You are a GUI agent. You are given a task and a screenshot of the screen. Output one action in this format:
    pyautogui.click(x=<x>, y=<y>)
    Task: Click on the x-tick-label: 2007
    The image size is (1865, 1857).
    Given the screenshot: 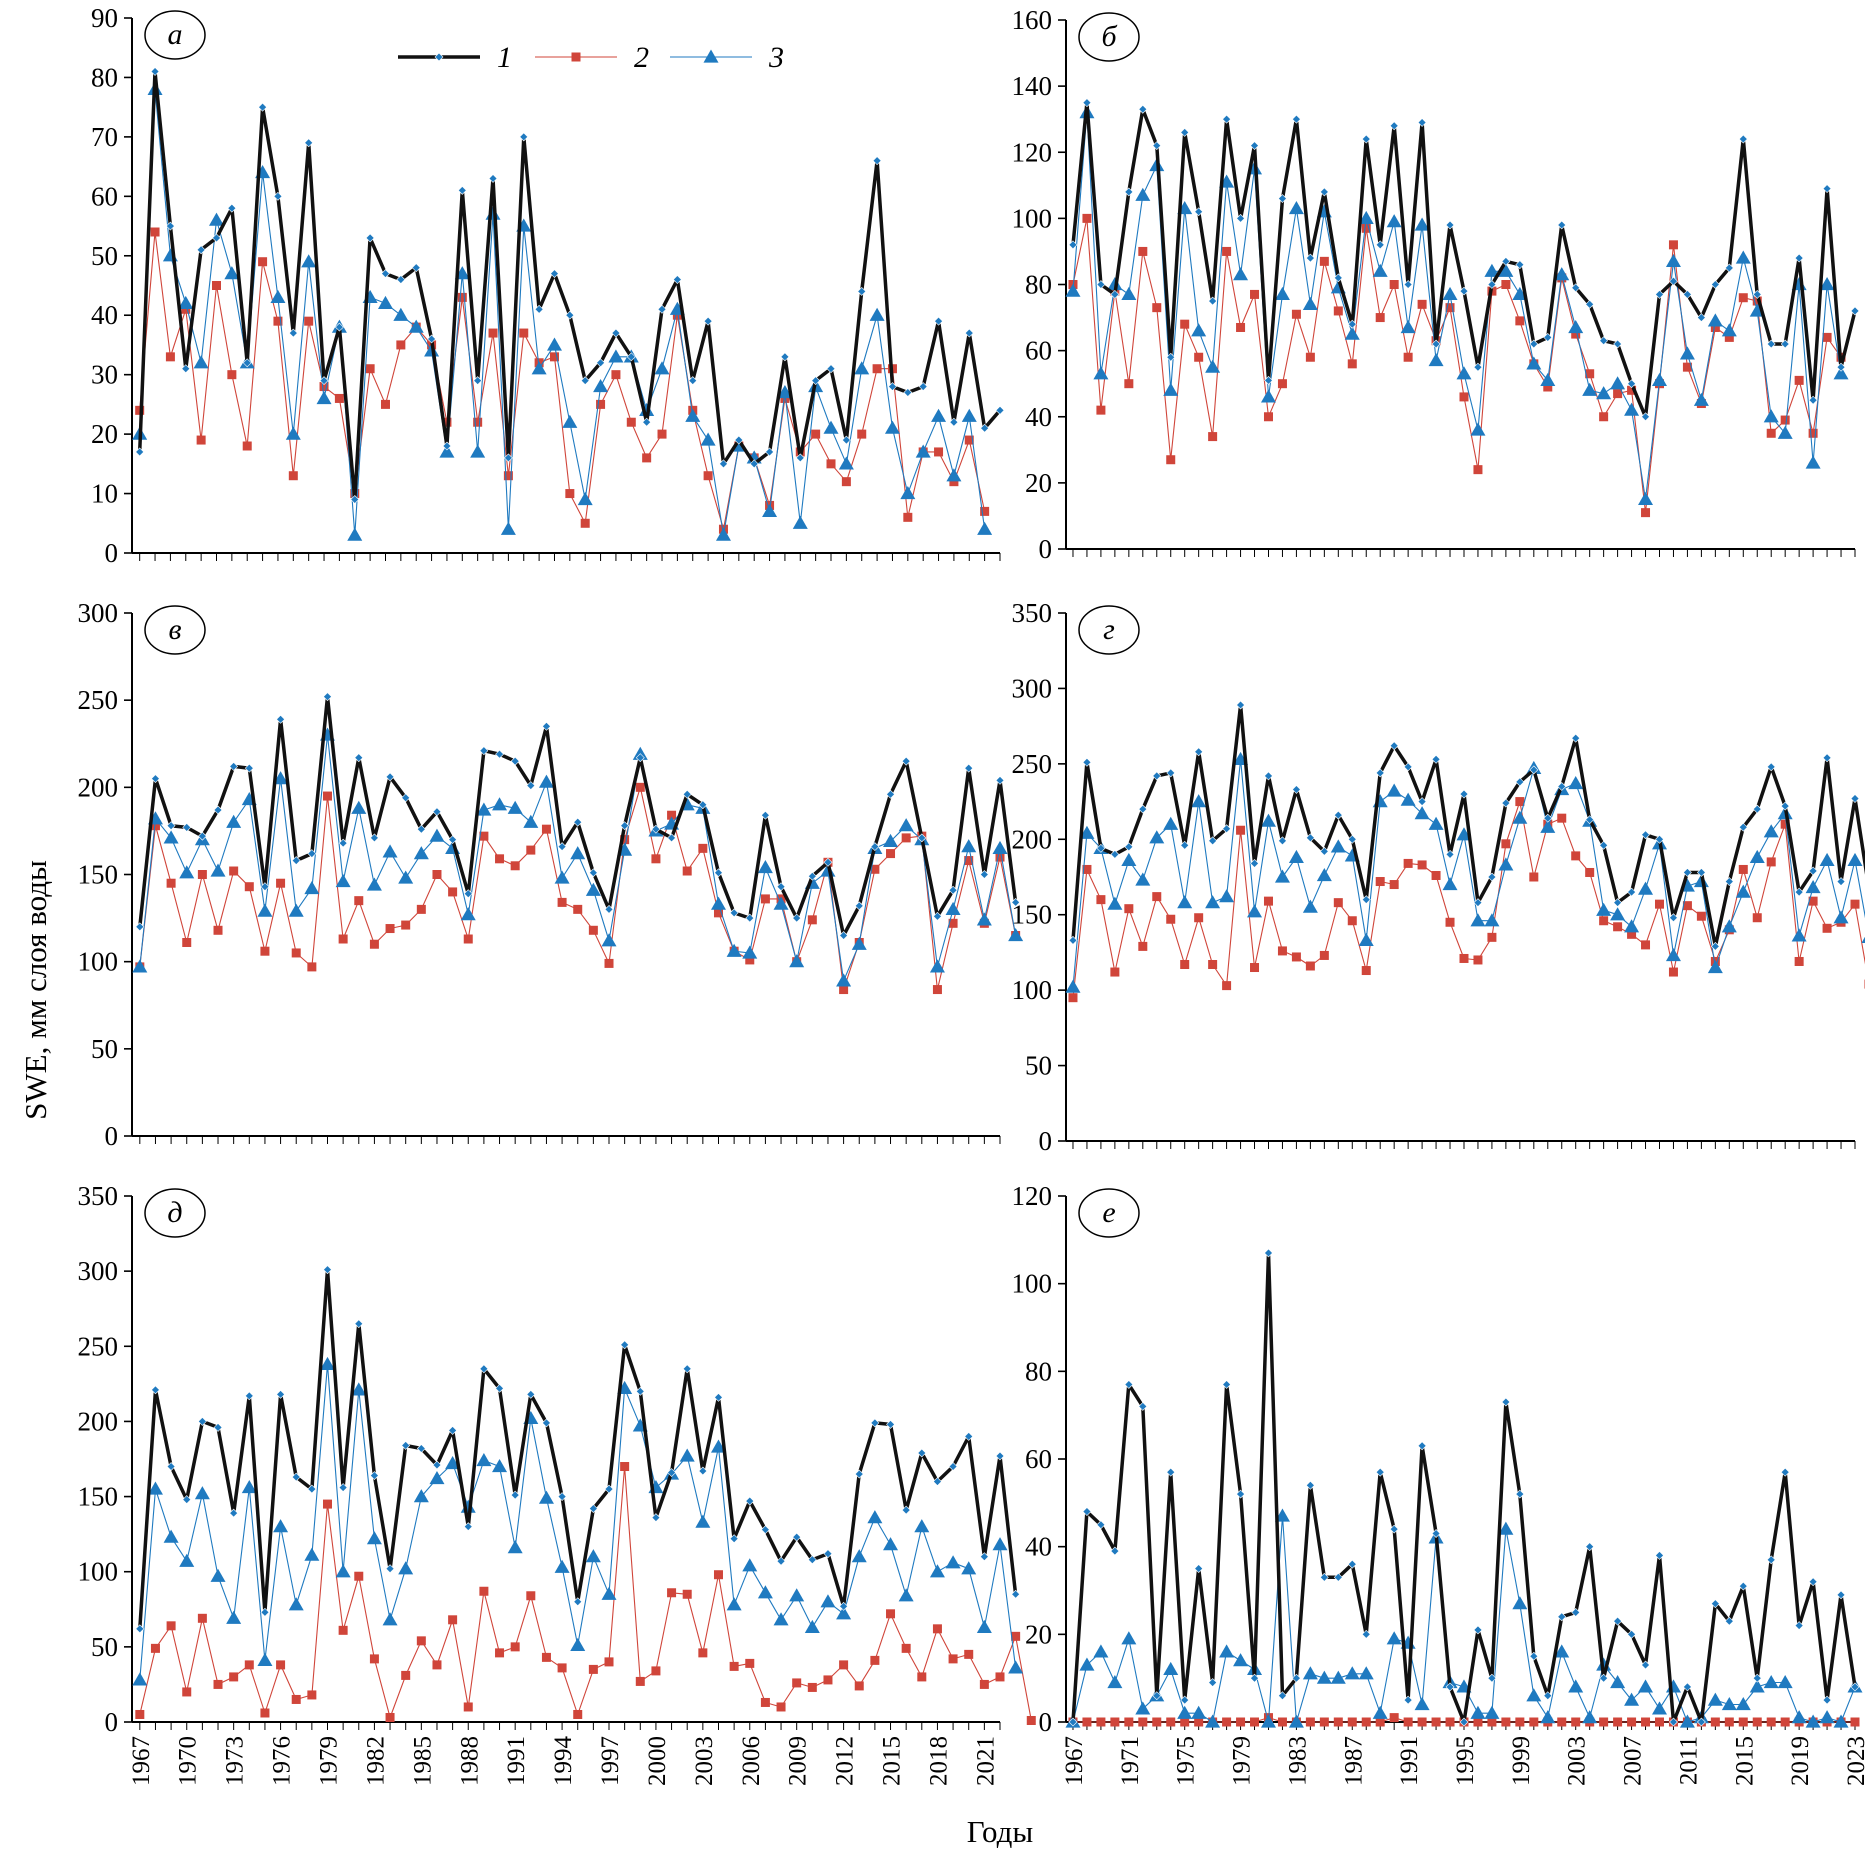 What is the action you would take?
    pyautogui.click(x=1633, y=1761)
    